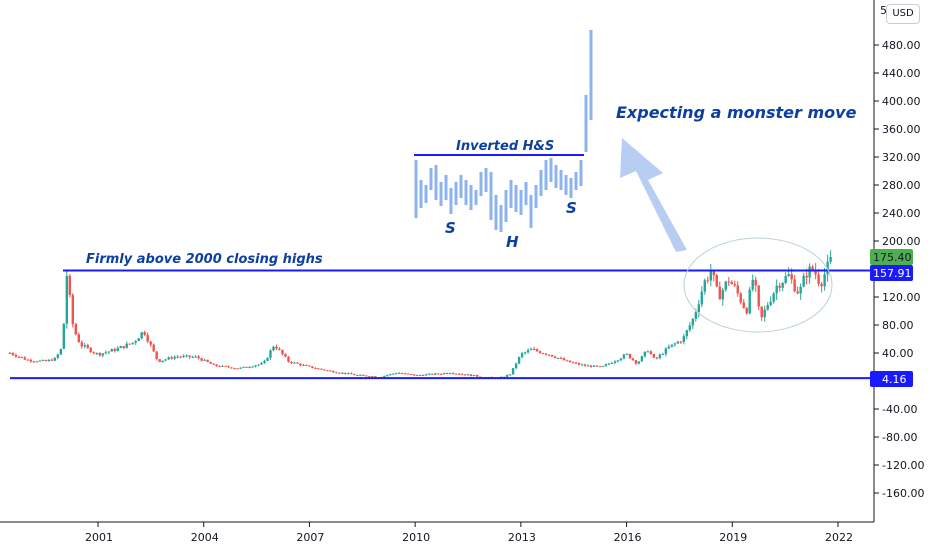 This screenshot has width=932, height=550. Describe the element at coordinates (894, 379) in the screenshot. I see `svg-text: 4.16` at that location.